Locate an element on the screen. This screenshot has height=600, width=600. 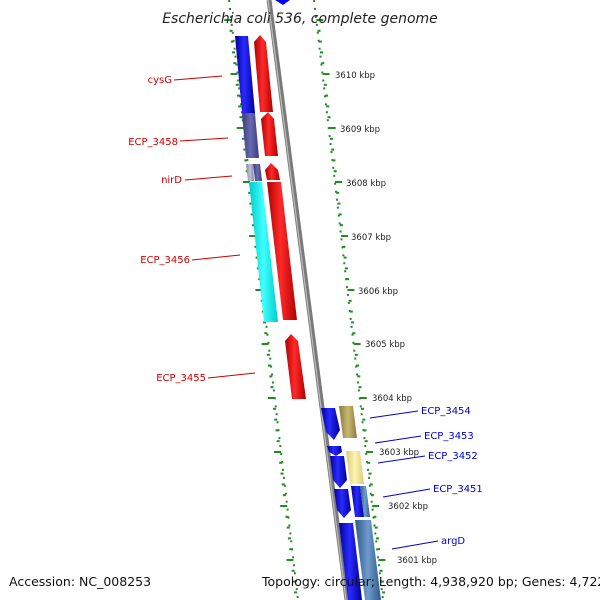
gene-label-cysg: cysG is located at coordinates (160, 80).